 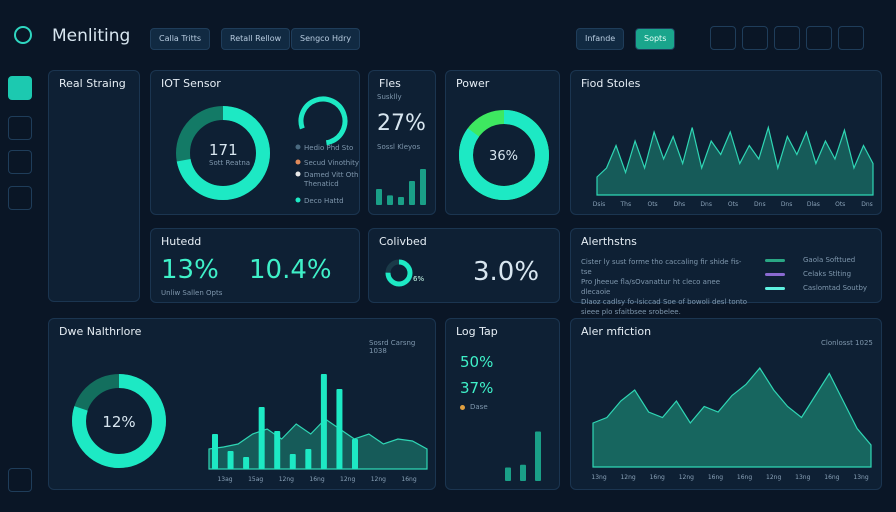 I want to click on button: Sopts, so click(x=655, y=39).